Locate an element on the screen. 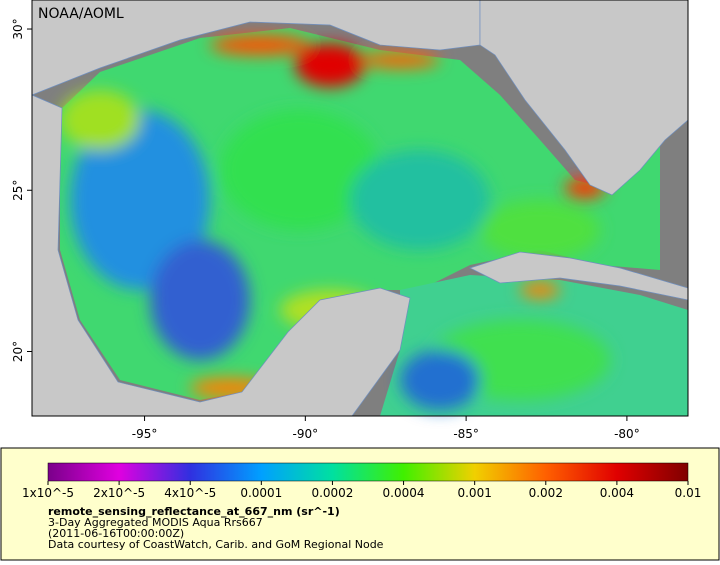  colorbar-label: 0.0001 is located at coordinates (261, 493).